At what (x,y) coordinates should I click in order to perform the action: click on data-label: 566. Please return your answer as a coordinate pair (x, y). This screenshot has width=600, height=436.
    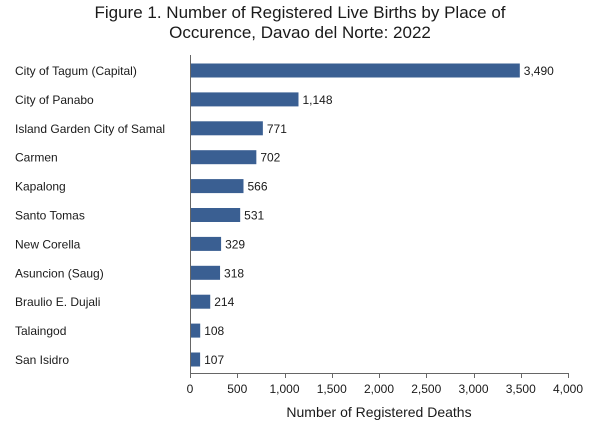
    Looking at the image, I should click on (257, 187).